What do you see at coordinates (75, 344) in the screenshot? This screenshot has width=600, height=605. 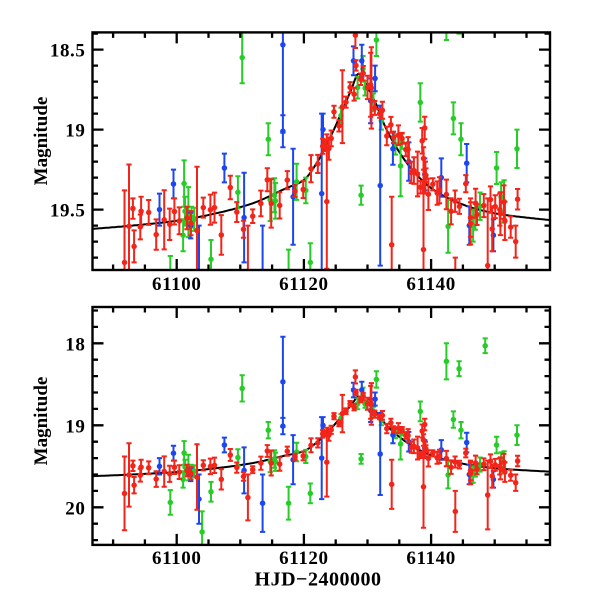 I see `svg-text: 18` at bounding box center [75, 344].